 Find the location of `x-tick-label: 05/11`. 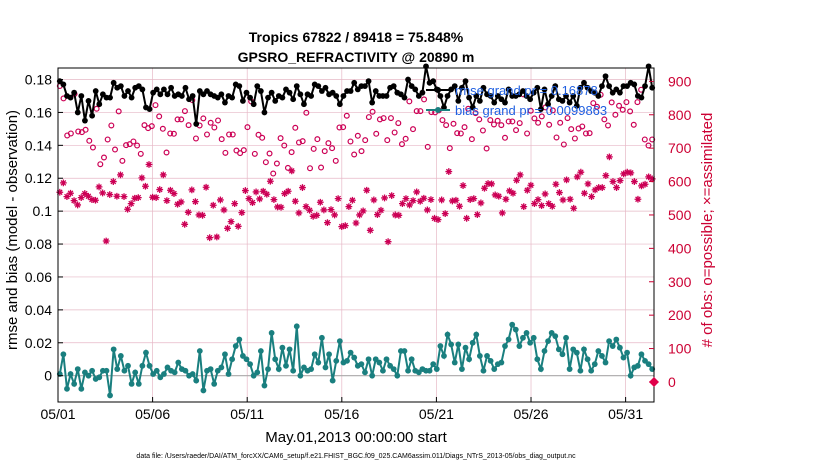

x-tick-label: 05/11 is located at coordinates (247, 414).